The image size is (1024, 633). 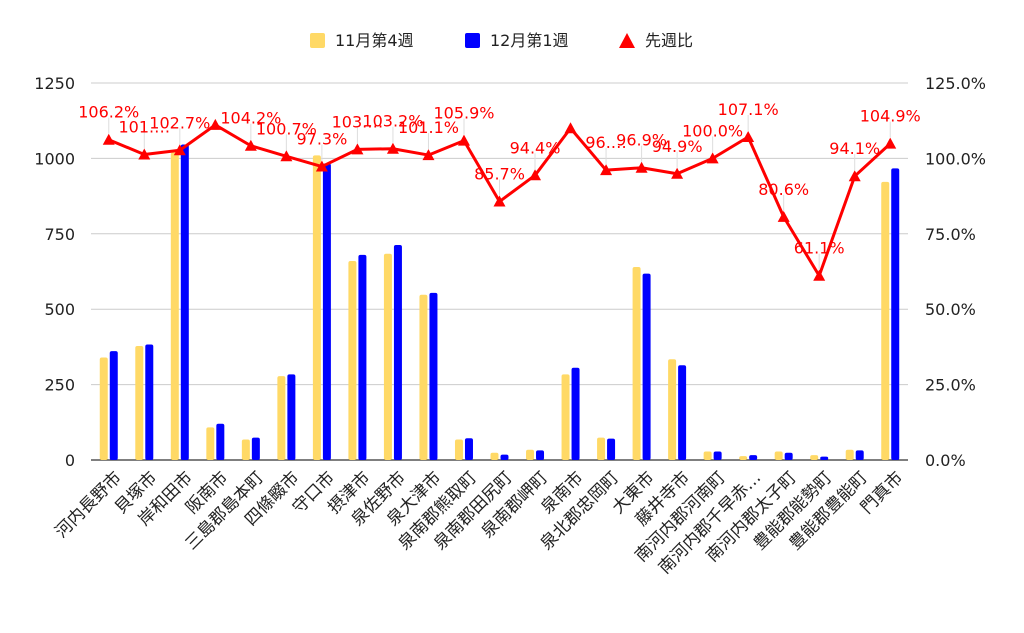 What do you see at coordinates (54, 83) in the screenshot?
I see `left-tick-label: 1250` at bounding box center [54, 83].